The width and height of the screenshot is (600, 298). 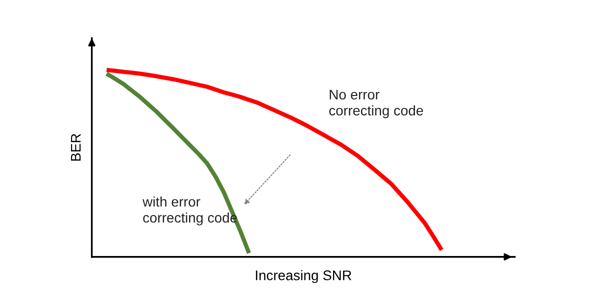 What do you see at coordinates (376, 104) in the screenshot?
I see `series-label: No error correcting code` at bounding box center [376, 104].